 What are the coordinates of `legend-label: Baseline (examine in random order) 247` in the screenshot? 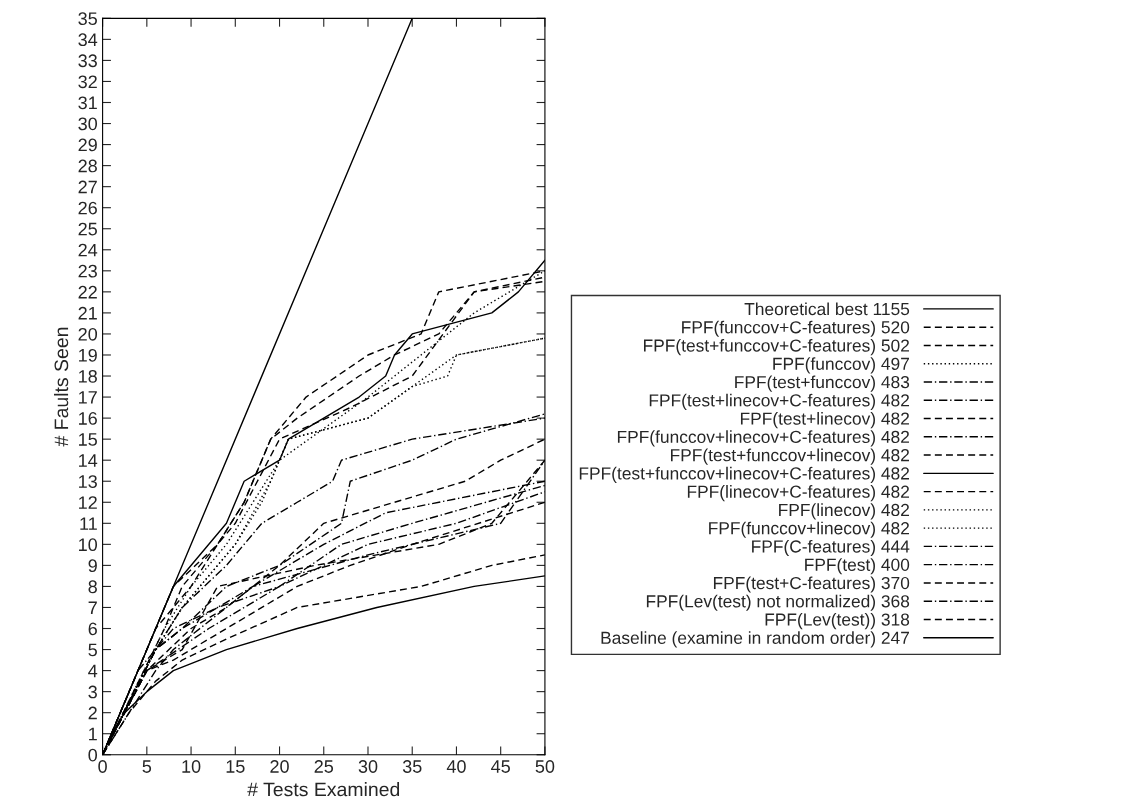 It's located at (755, 639).